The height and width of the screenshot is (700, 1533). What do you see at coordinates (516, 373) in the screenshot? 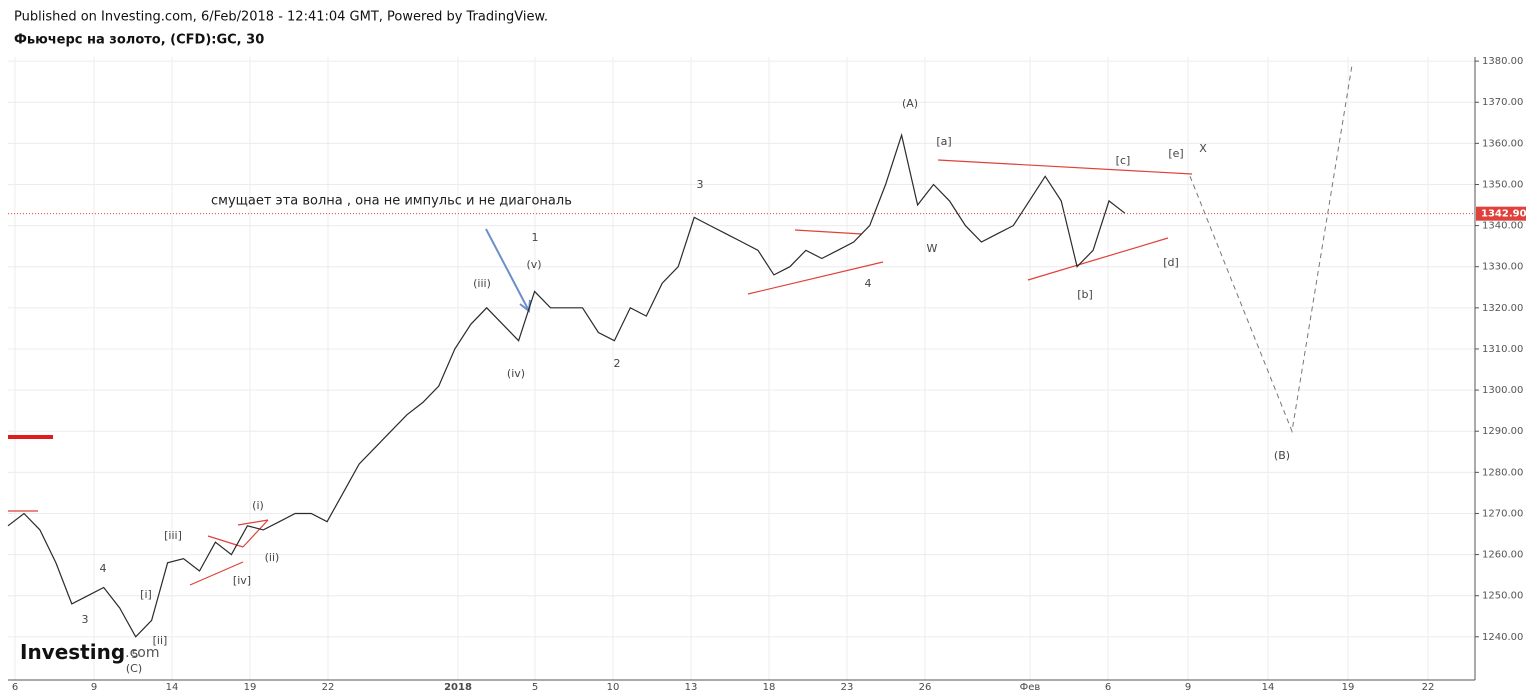
I see `wave-label: (iv)` at bounding box center [516, 373].